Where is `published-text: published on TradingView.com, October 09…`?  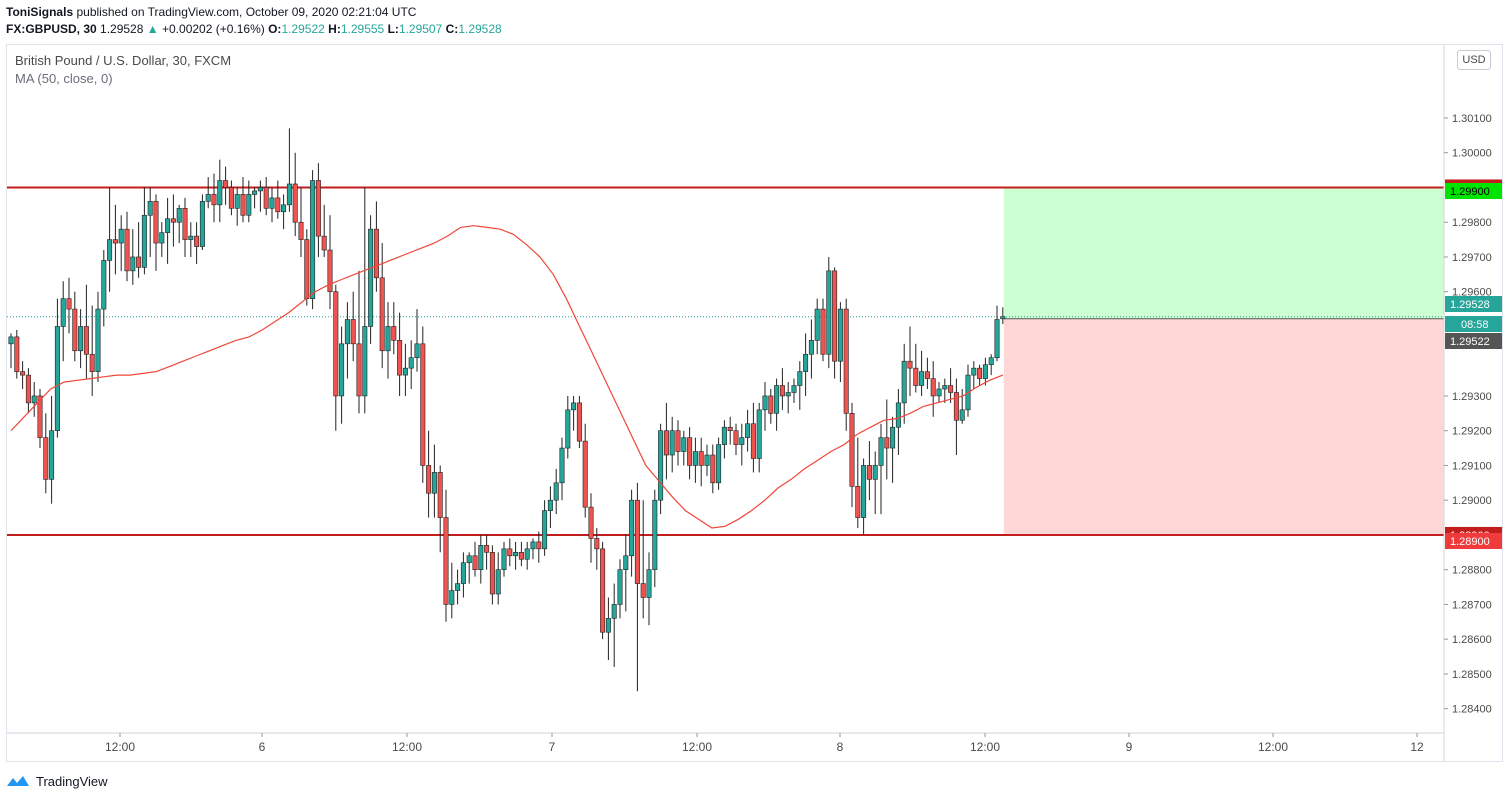 published-text: published on TradingView.com, October 09… is located at coordinates (246, 12).